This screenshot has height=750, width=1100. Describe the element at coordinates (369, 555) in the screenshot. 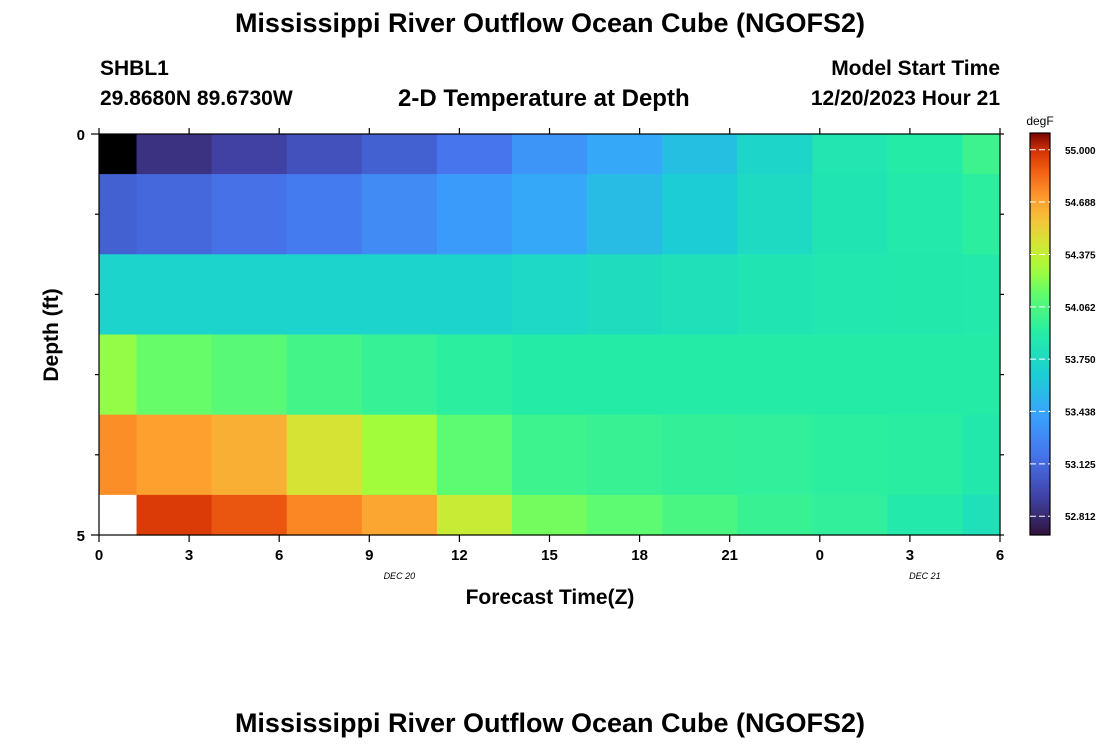

I see `x-tick-label: 9` at that location.